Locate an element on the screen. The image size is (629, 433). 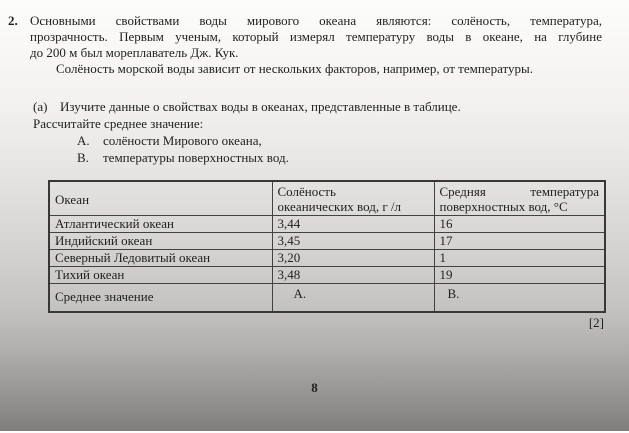
table-row: Тихий океан 3,48 19 is located at coordinates (327, 275).